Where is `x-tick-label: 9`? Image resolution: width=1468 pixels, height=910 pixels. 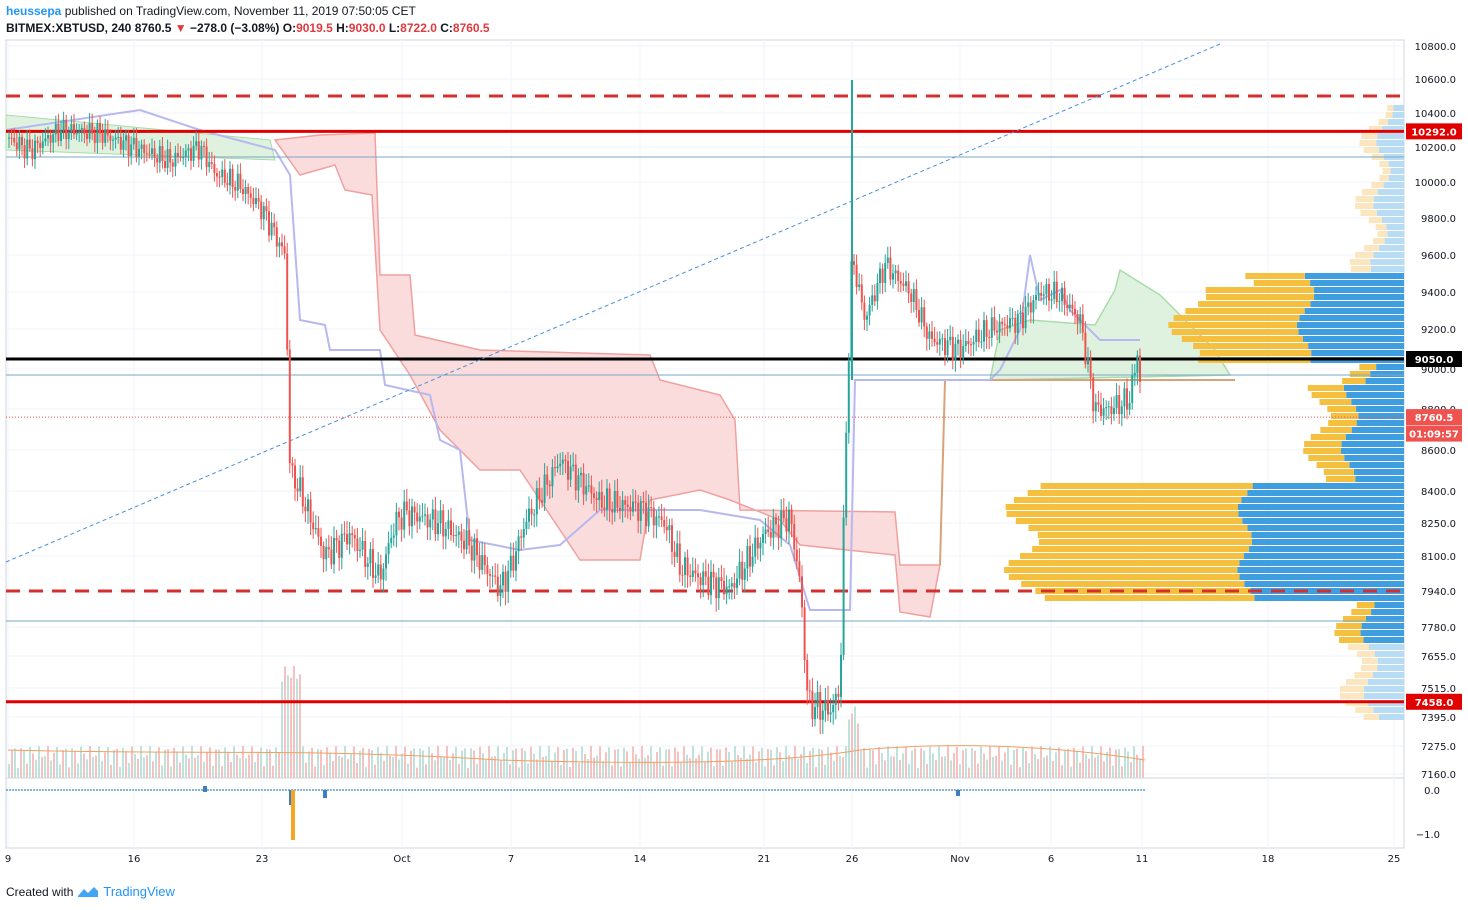
x-tick-label: 9 is located at coordinates (8, 859).